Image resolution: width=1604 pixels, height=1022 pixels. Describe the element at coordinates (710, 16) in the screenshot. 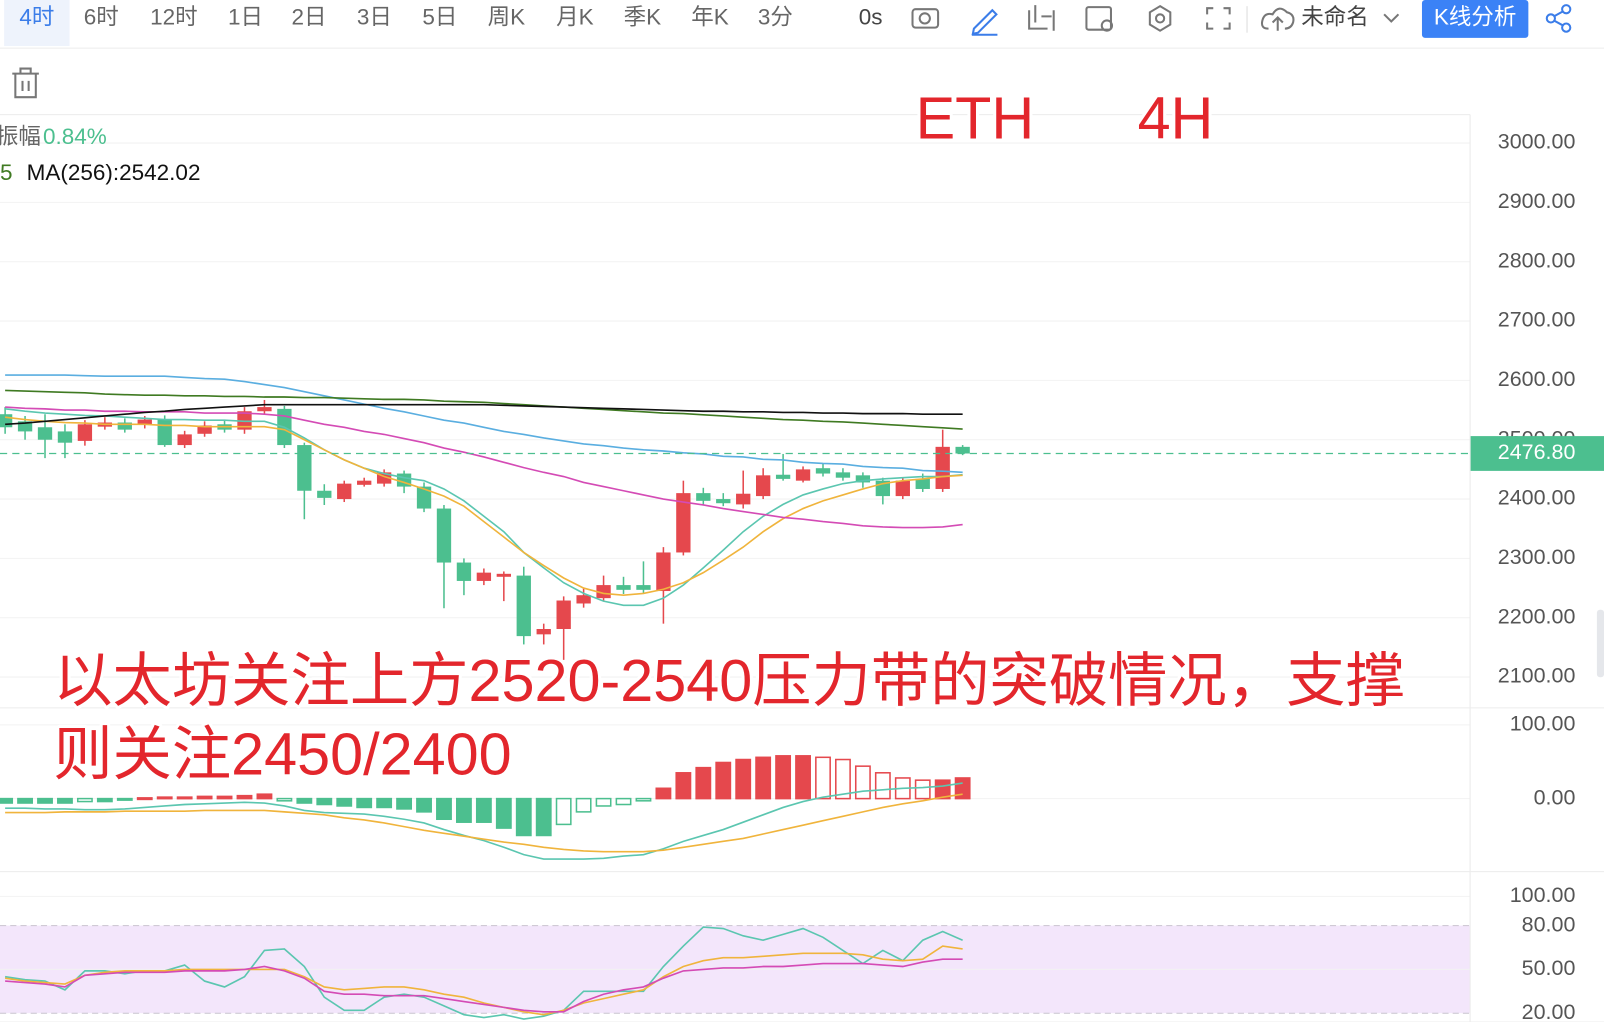

I see `period-tab: 年K` at that location.